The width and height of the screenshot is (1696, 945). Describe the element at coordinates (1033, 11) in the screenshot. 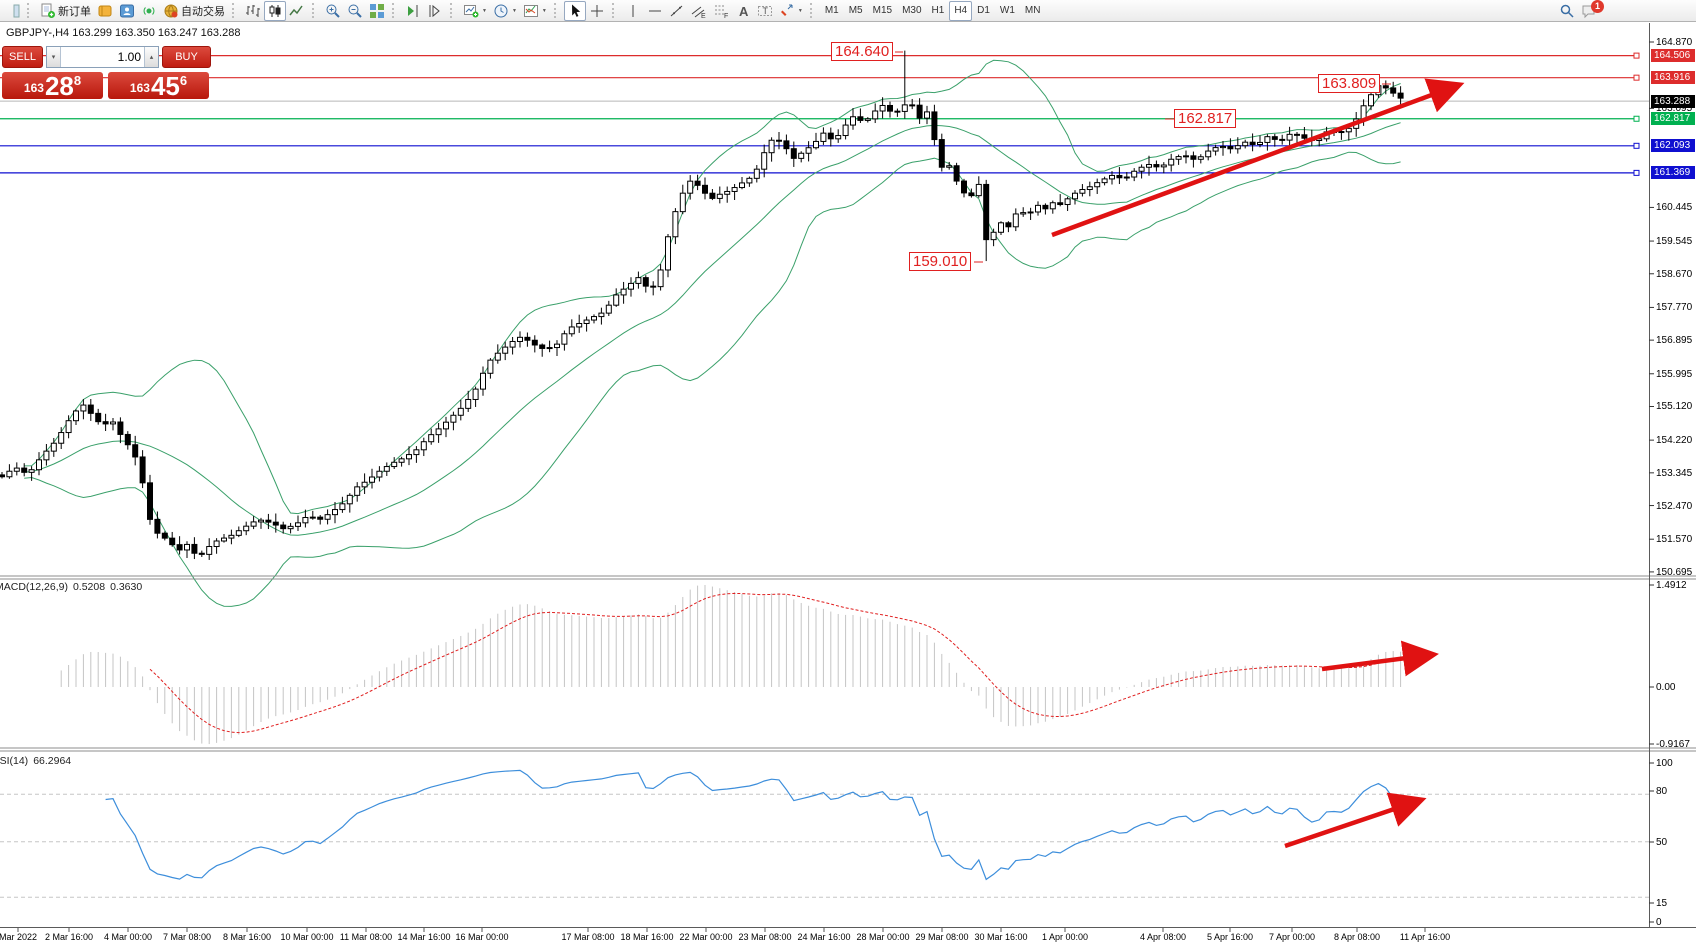

I see `timeframe-mn-button: MN` at that location.